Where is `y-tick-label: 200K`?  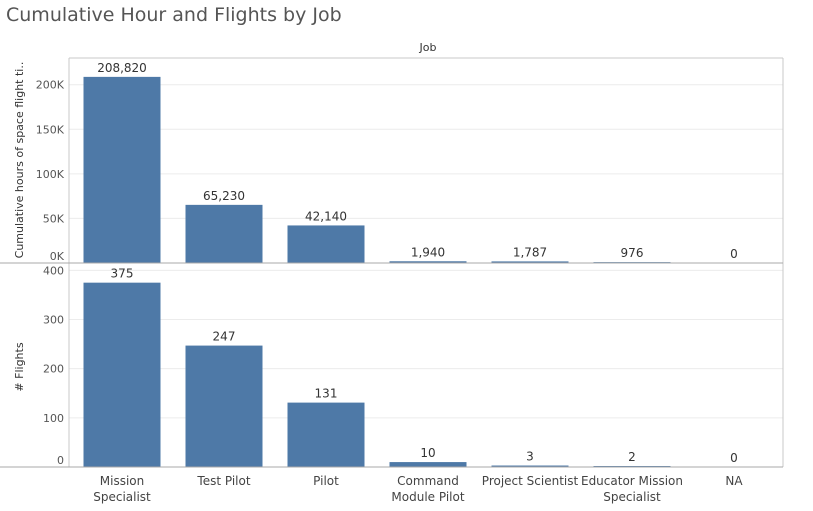 y-tick-label: 200K is located at coordinates (50, 85).